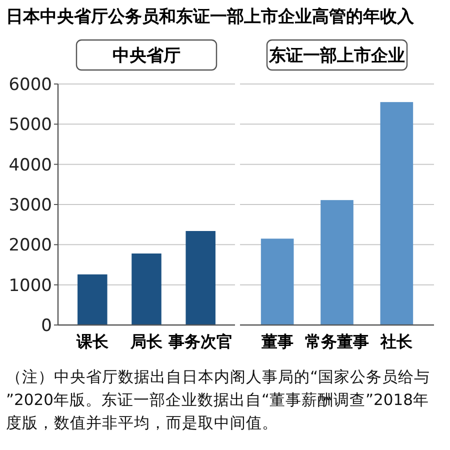 The width and height of the screenshot is (450, 450). Describe the element at coordinates (92, 341) in the screenshot. I see `x-tick-label: 课长` at that location.